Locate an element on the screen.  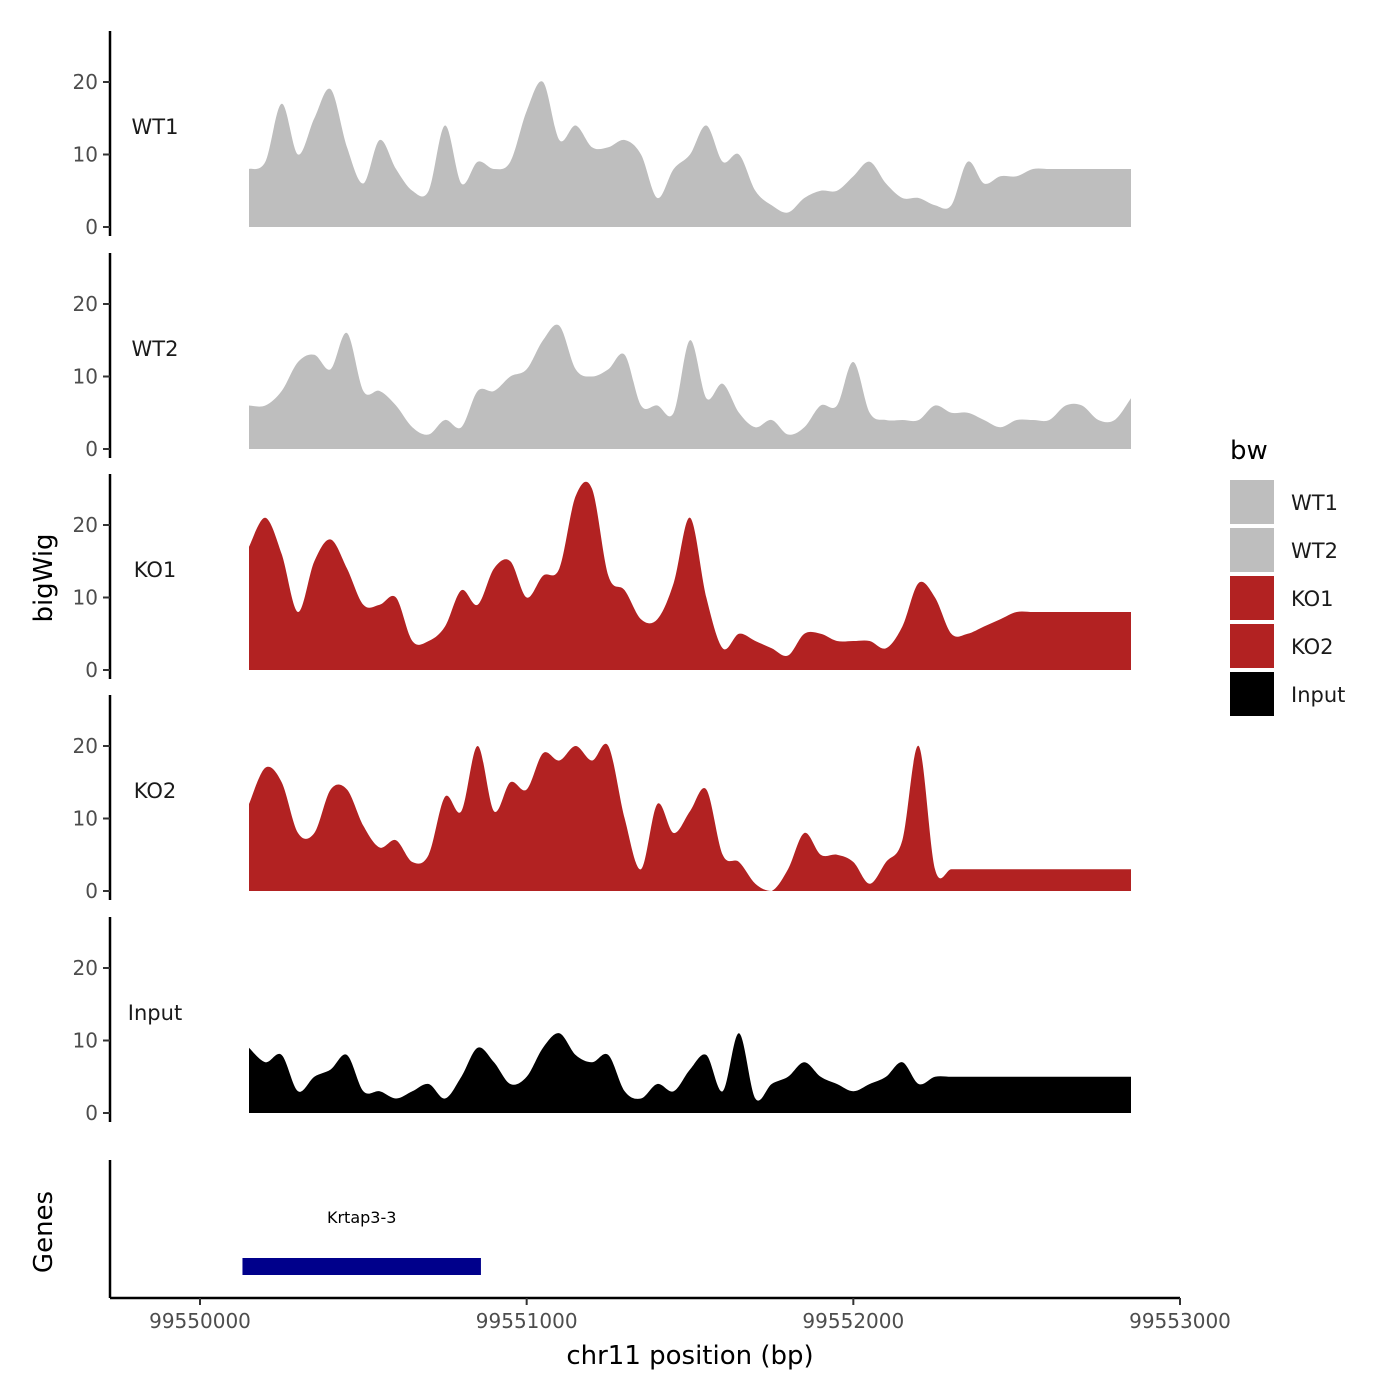
track-label: WT1 is located at coordinates (155, 127).